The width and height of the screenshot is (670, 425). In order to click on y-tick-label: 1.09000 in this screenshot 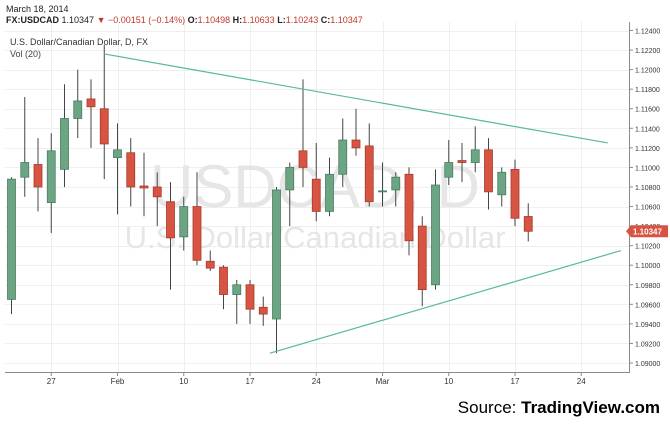, I will do `click(647, 364)`.